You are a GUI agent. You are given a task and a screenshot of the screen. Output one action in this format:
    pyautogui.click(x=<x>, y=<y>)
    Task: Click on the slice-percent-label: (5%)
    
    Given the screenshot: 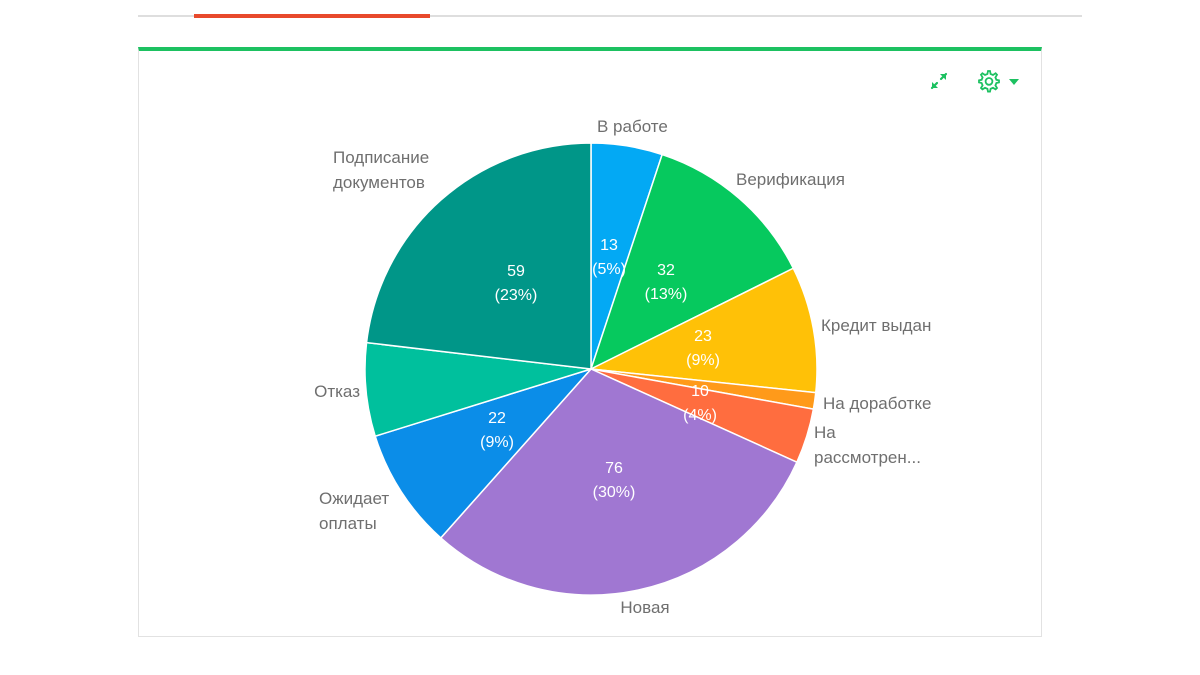 What is the action you would take?
    pyautogui.click(x=609, y=269)
    